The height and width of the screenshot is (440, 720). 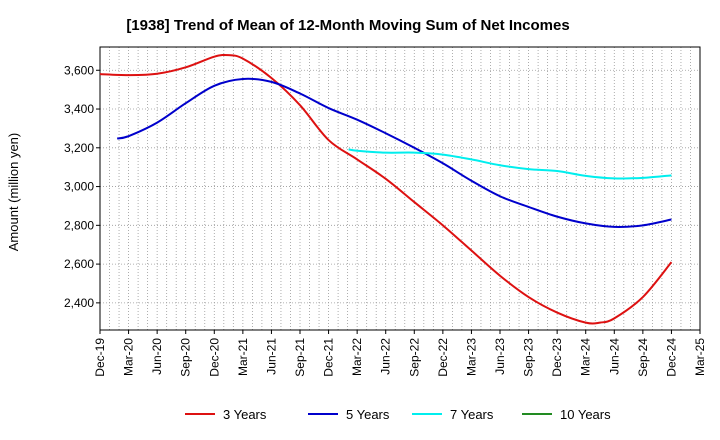 What do you see at coordinates (79, 148) in the screenshot?
I see `y-tick-label: 3,200` at bounding box center [79, 148].